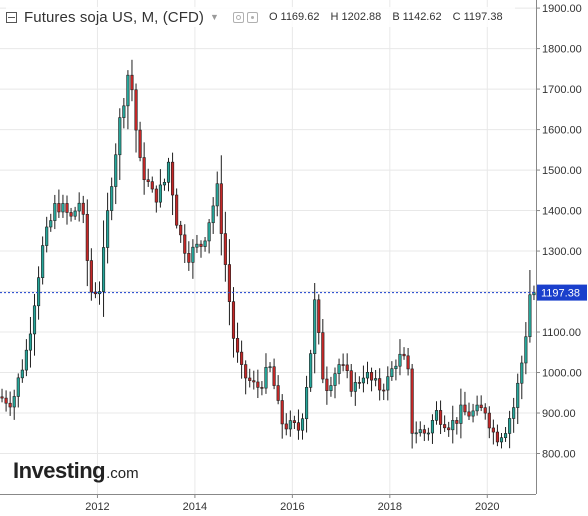 The width and height of the screenshot is (588, 516). I want to click on low-value: 1142.62, so click(422, 17).